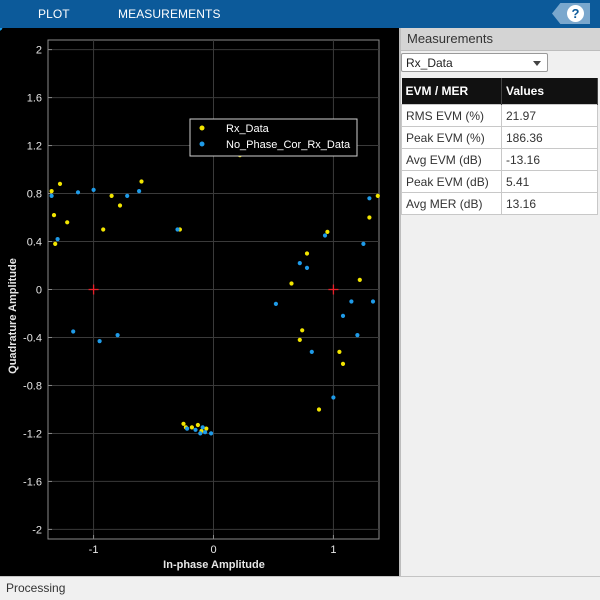  Describe the element at coordinates (32, 338) in the screenshot. I see `y-tick-label: -0.4` at that location.